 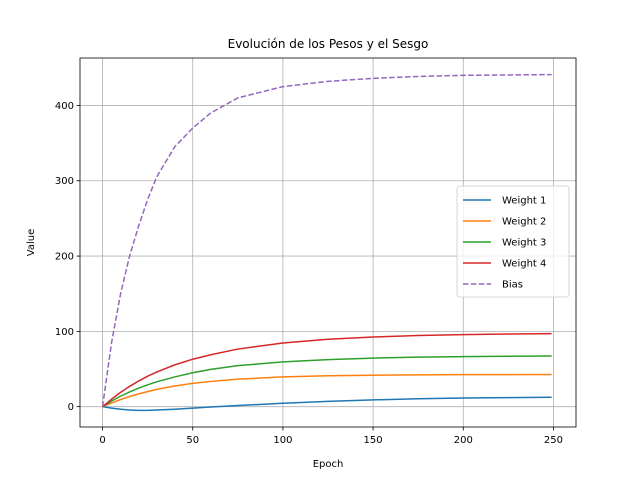 What do you see at coordinates (31, 242) in the screenshot?
I see `y-axis-label: Value` at bounding box center [31, 242].